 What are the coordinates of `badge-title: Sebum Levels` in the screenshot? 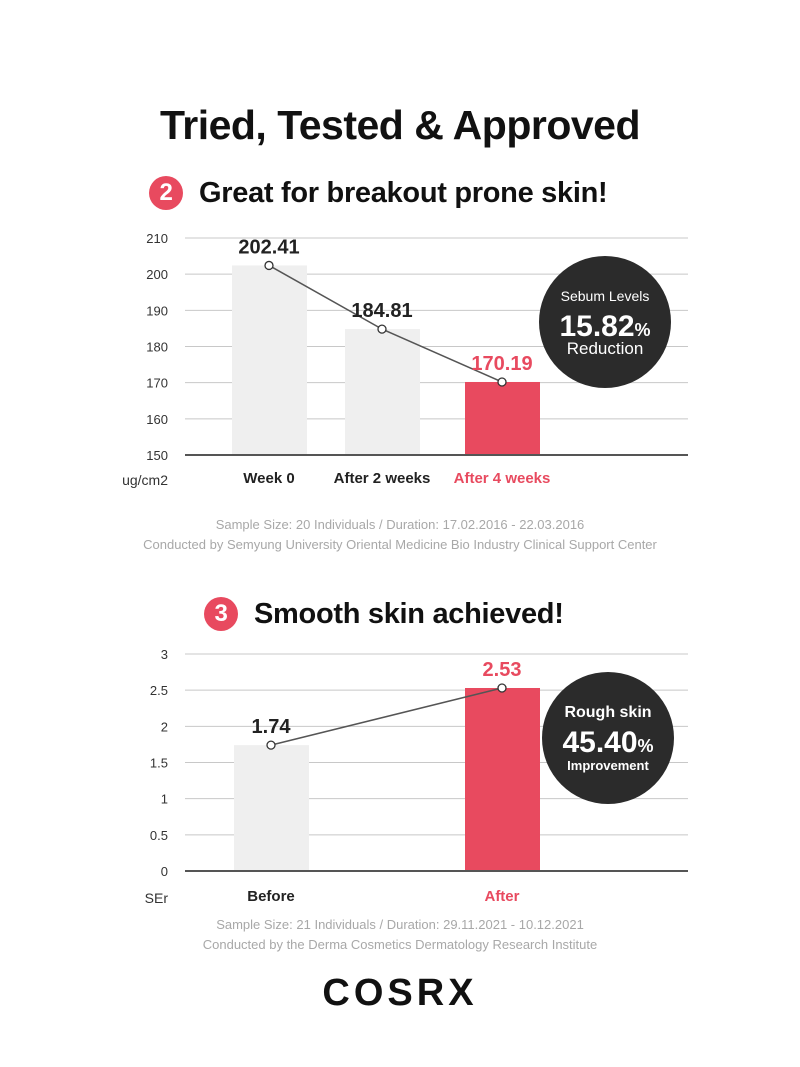 It's located at (605, 296).